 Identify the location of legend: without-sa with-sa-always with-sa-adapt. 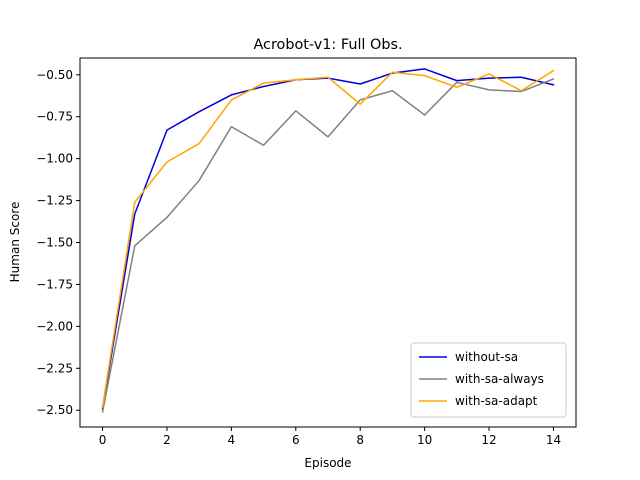
(488, 380).